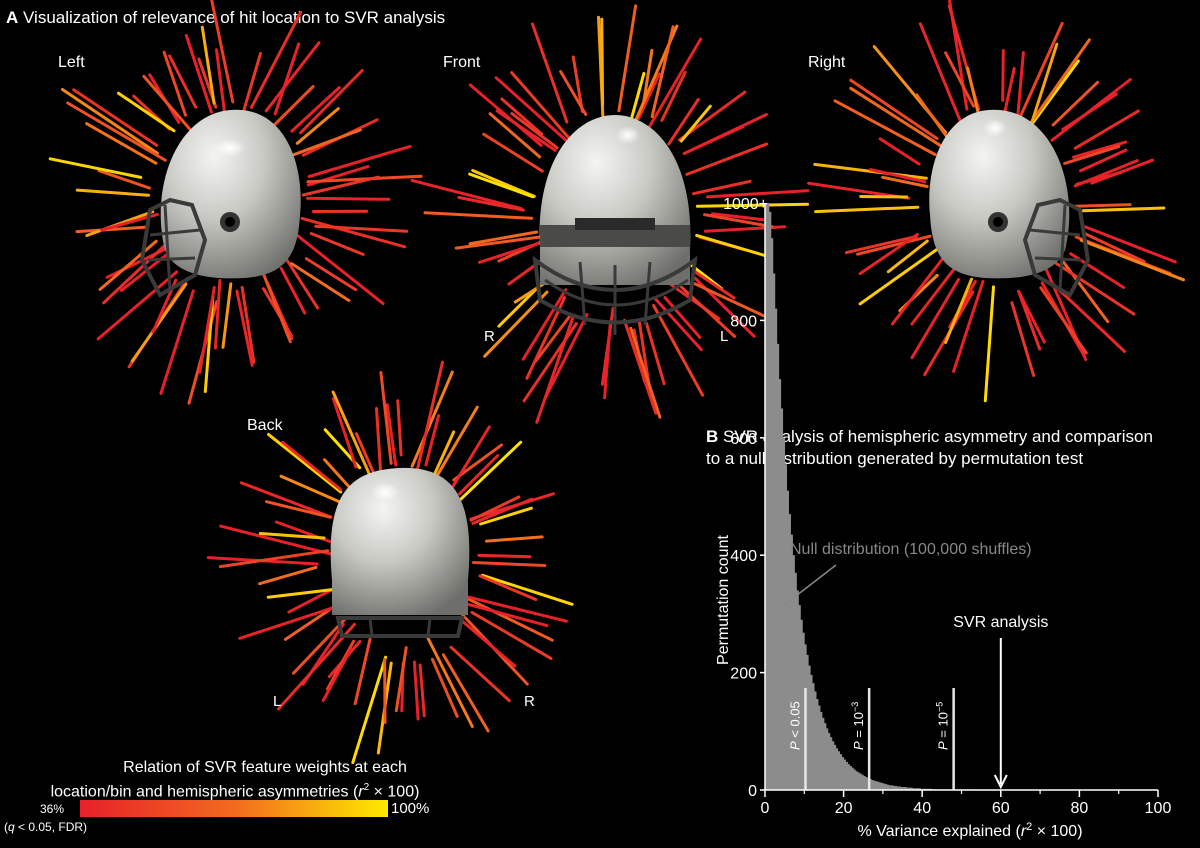 This screenshot has width=1200, height=848. Describe the element at coordinates (911, 549) in the screenshot. I see `null-distribution-label: Null distribution (100,000 shuffles)` at that location.